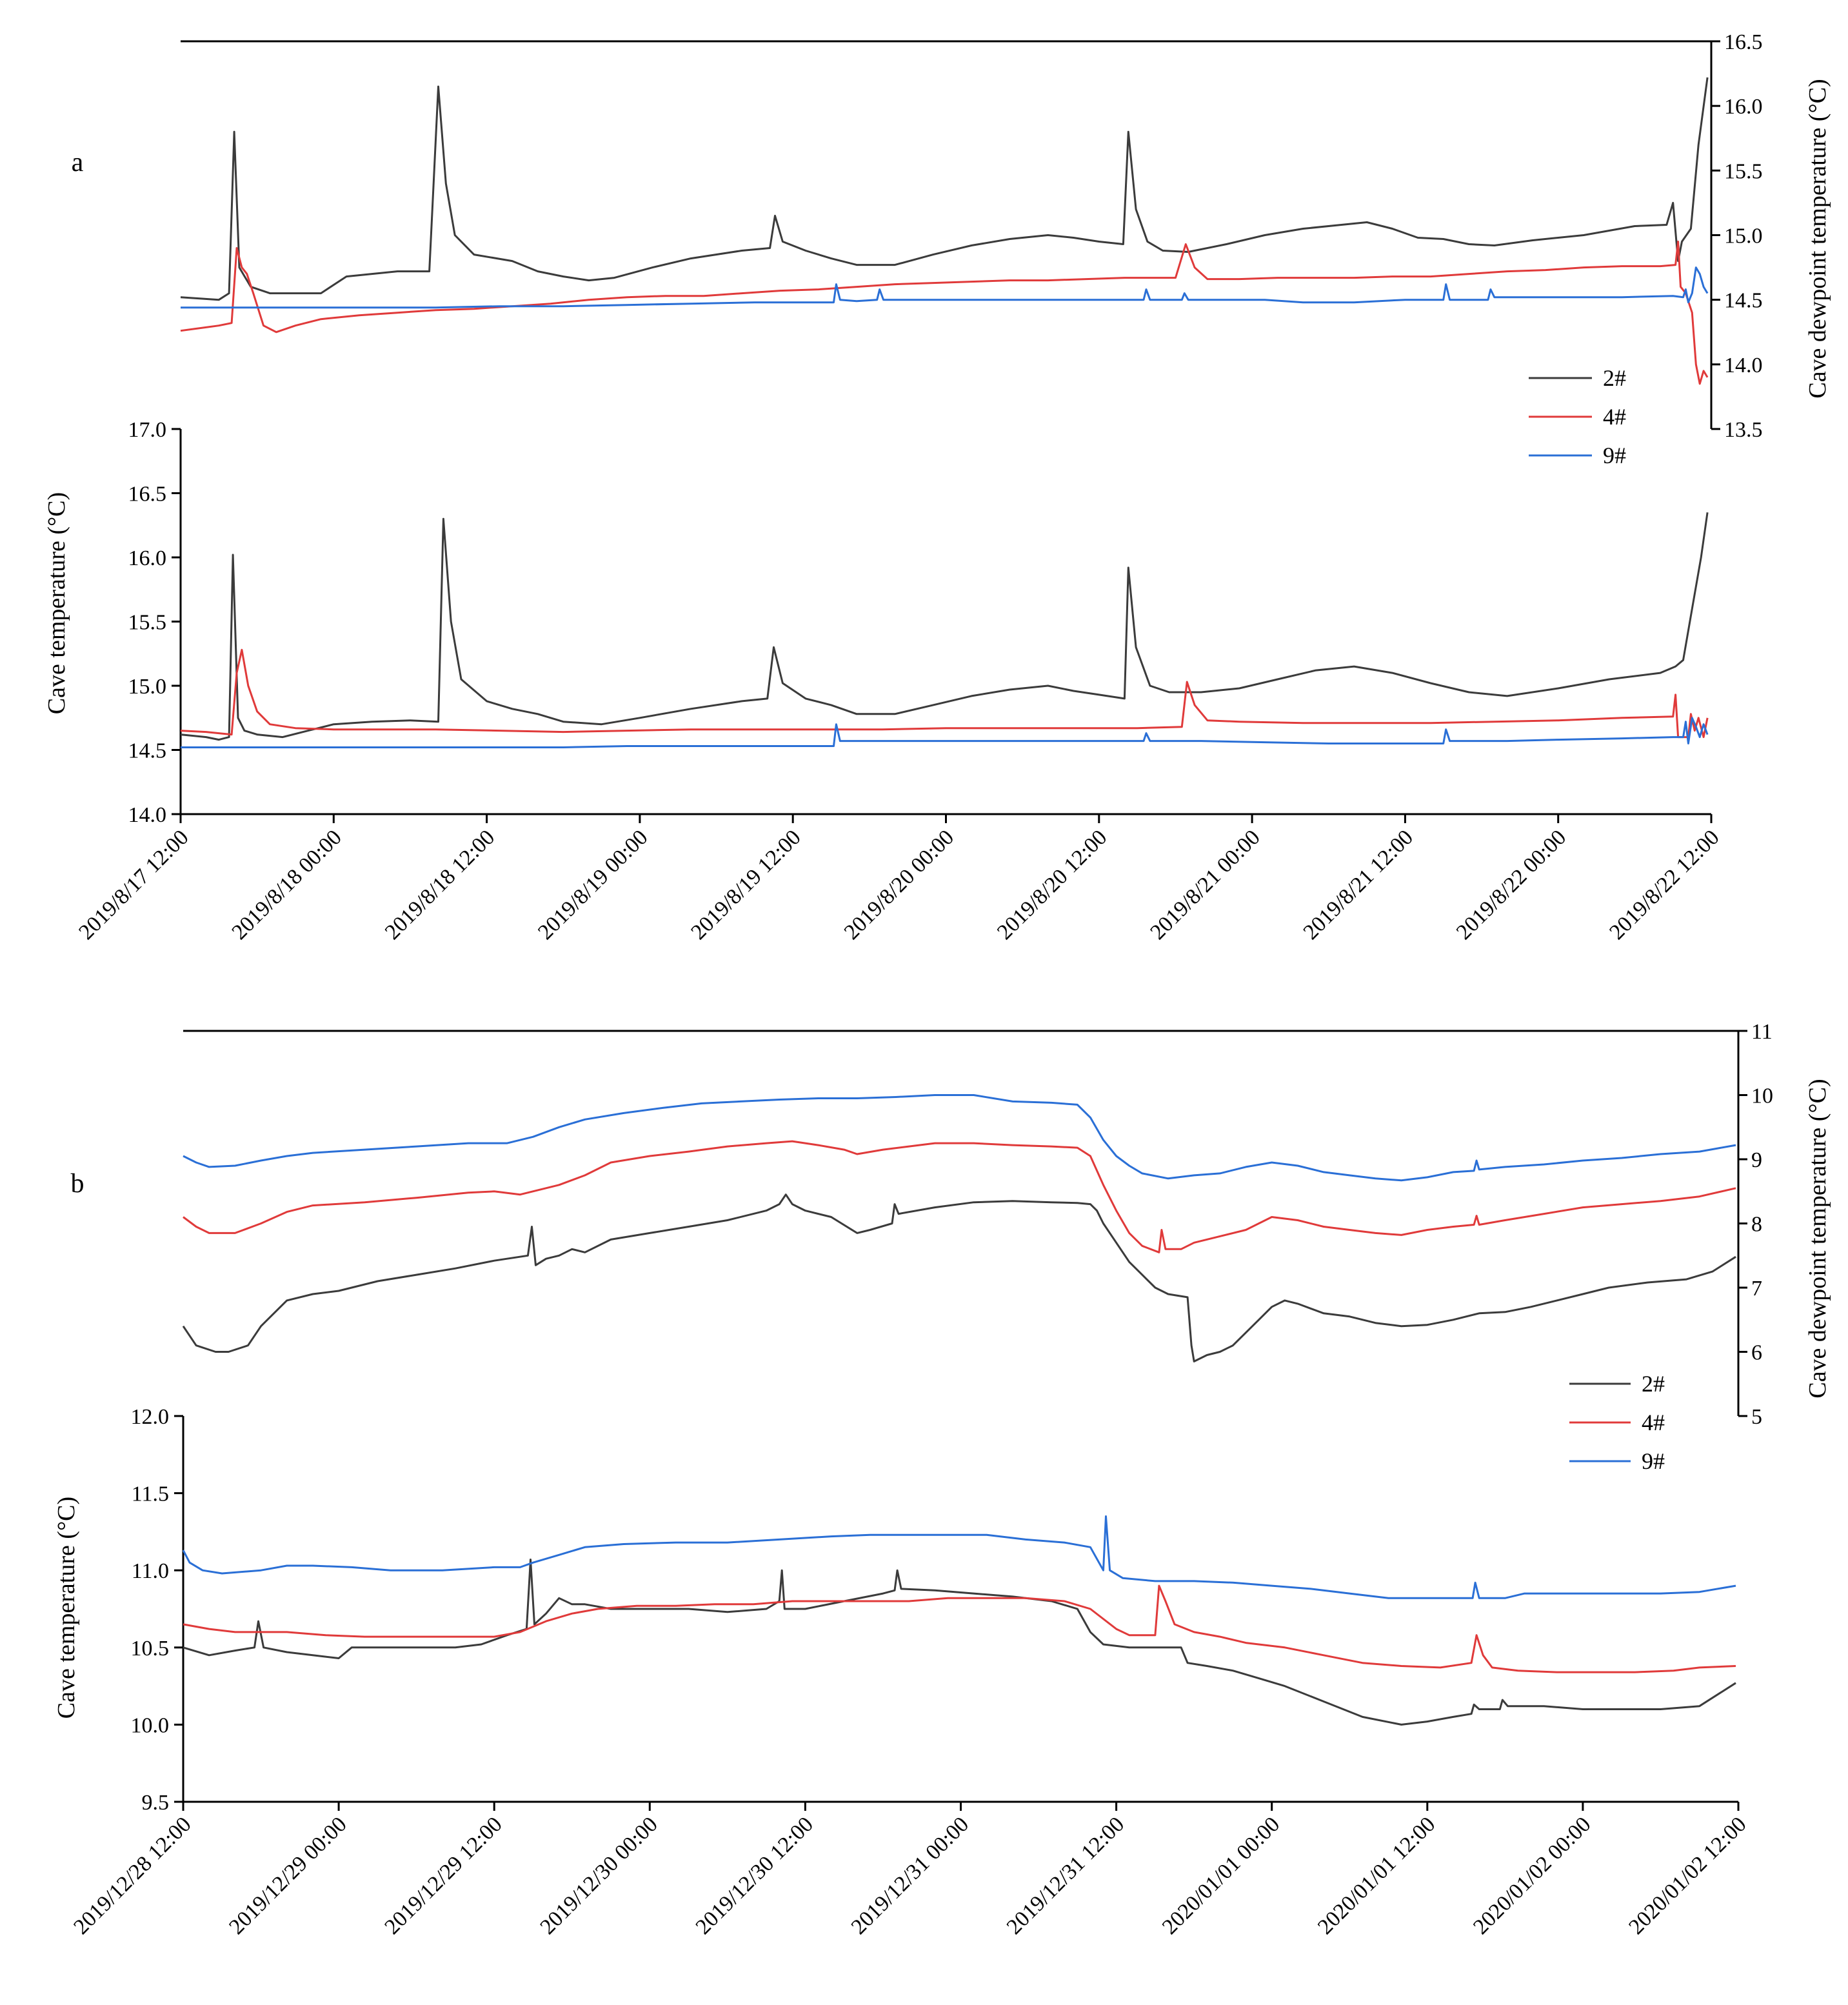 The height and width of the screenshot is (2005, 1848). Describe the element at coordinates (1757, 1353) in the screenshot. I see `dewpoint-y-tick-label: 6` at that location.